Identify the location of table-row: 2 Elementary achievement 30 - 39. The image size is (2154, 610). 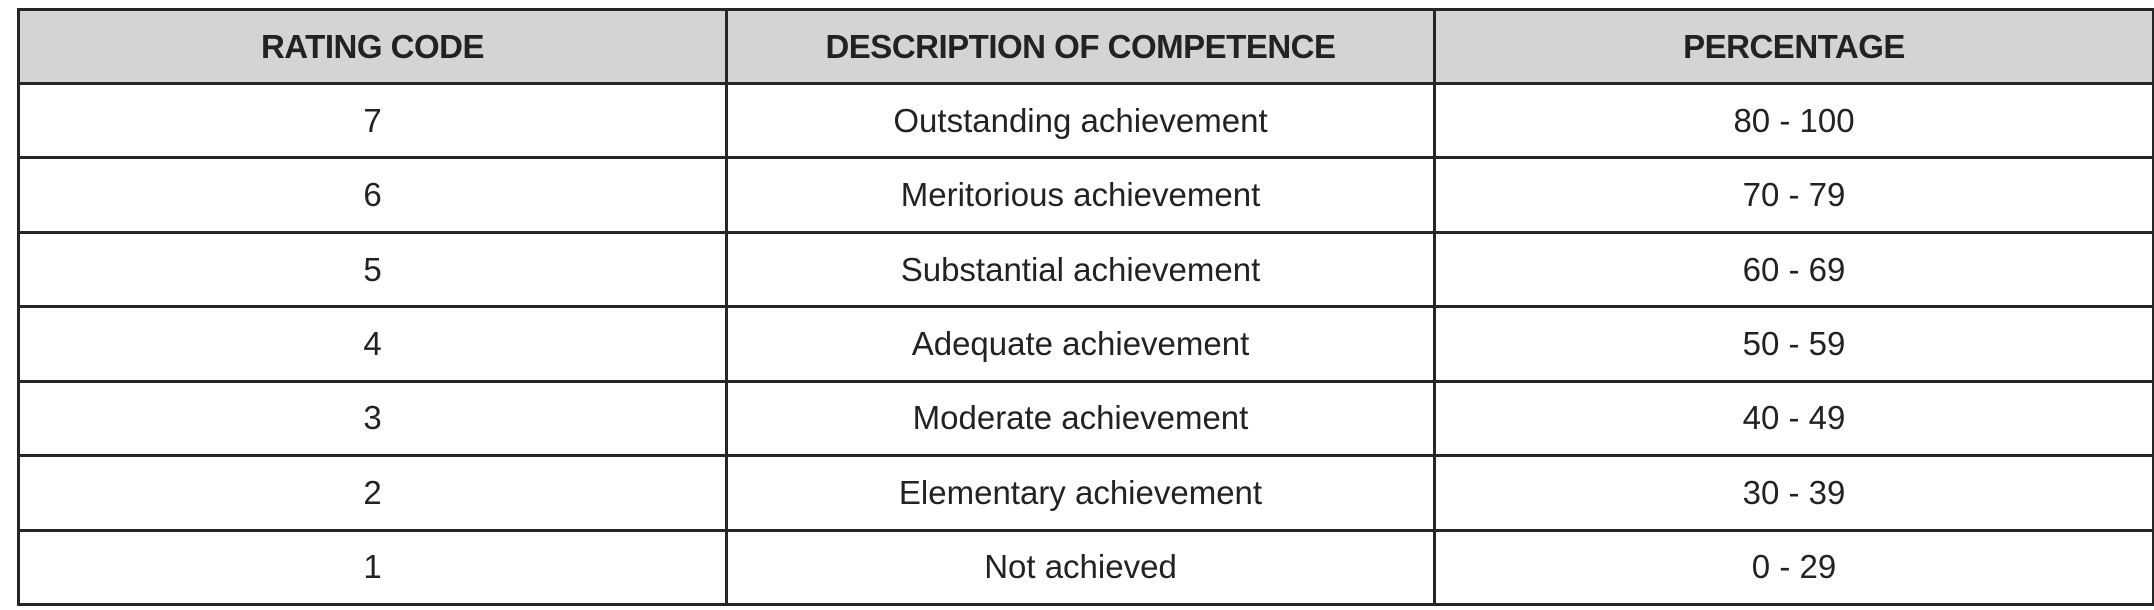
(1085, 493).